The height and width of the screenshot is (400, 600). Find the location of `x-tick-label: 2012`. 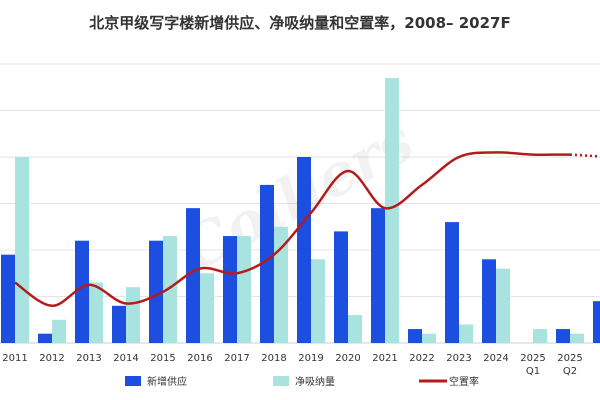

x-tick-label: 2012 is located at coordinates (51, 358).